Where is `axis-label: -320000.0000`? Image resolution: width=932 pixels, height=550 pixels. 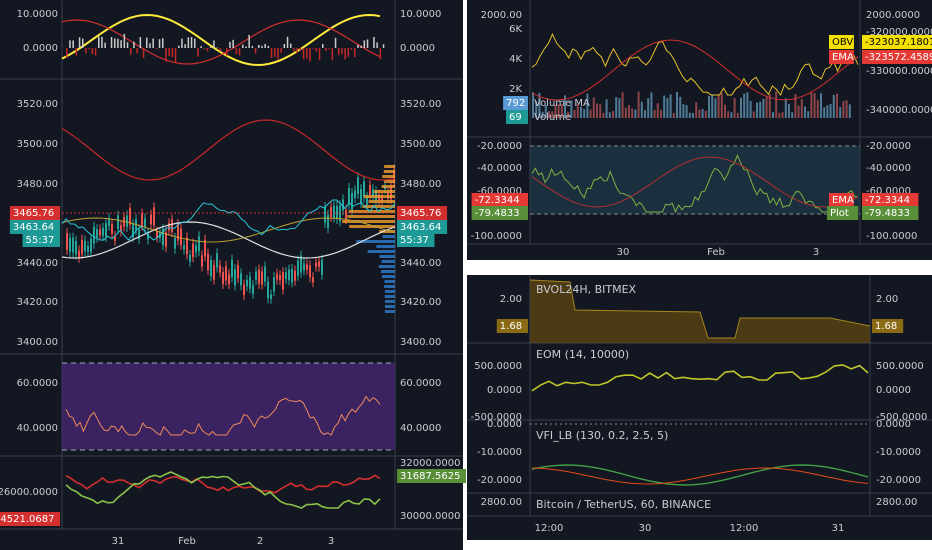 axis-label: -320000.0000 is located at coordinates (899, 32).